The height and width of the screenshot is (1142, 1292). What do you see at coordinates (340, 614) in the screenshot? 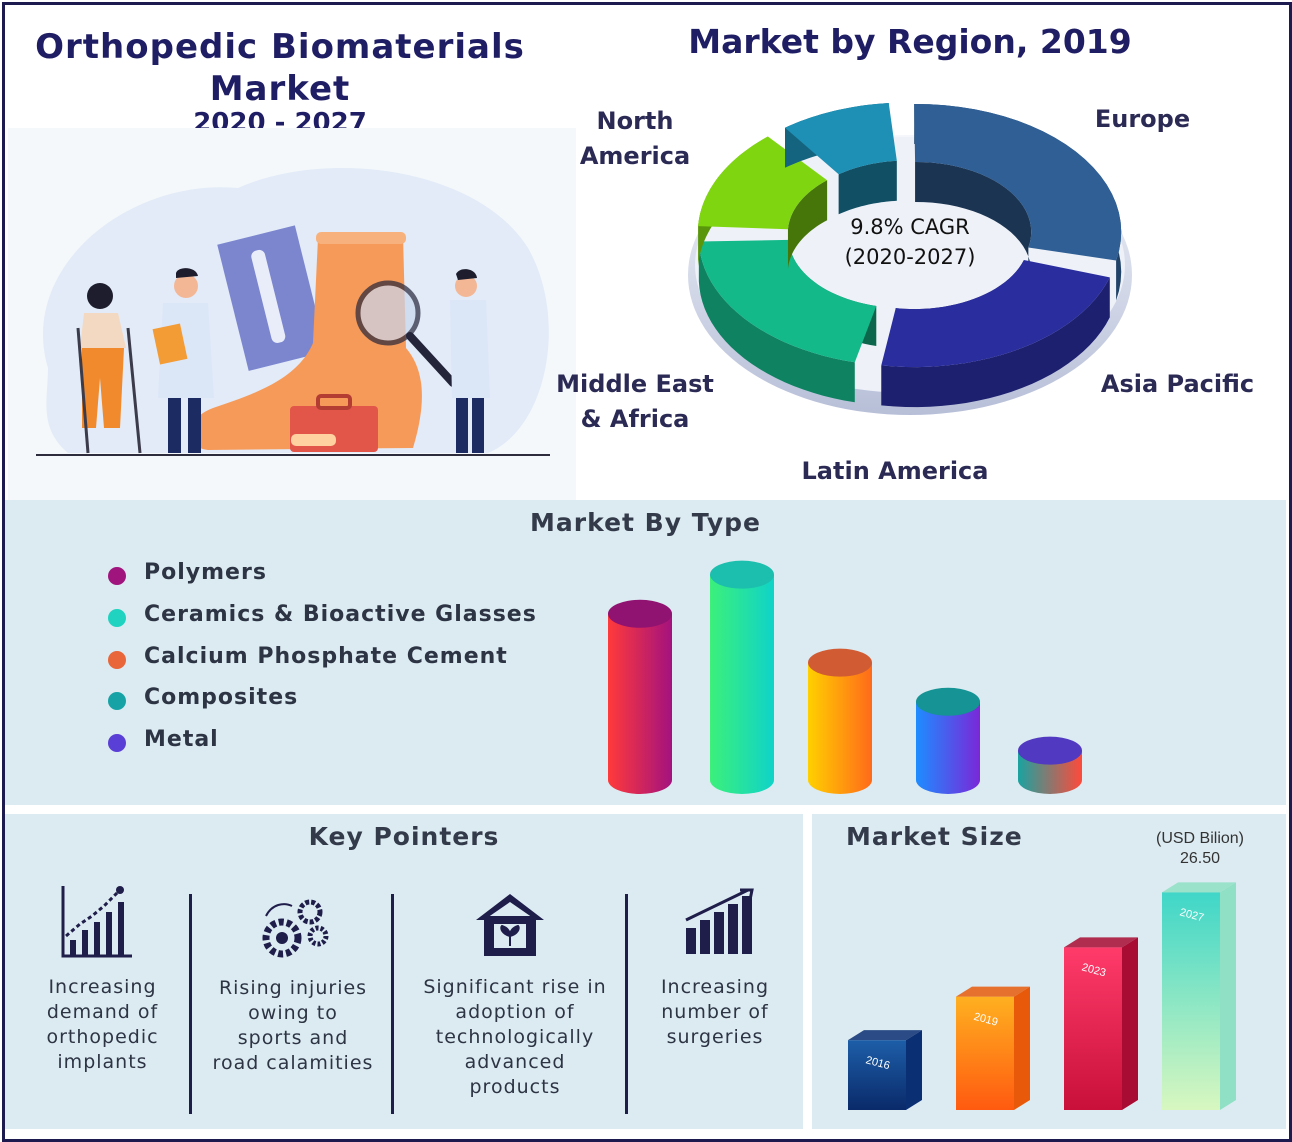
I see `legend-label: Ceramics & Bioactive Glasses` at bounding box center [340, 614].